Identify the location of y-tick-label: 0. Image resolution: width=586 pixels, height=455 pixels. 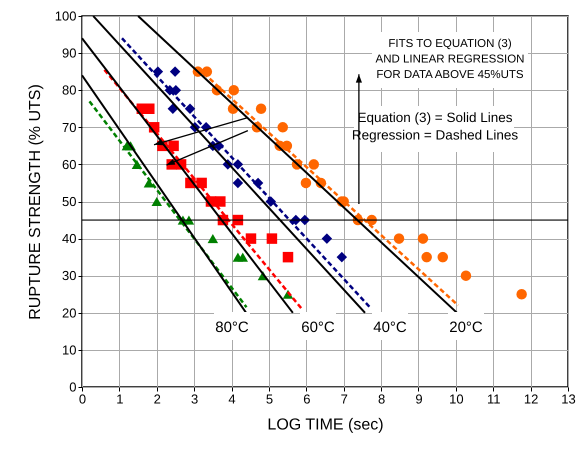
(72, 387).